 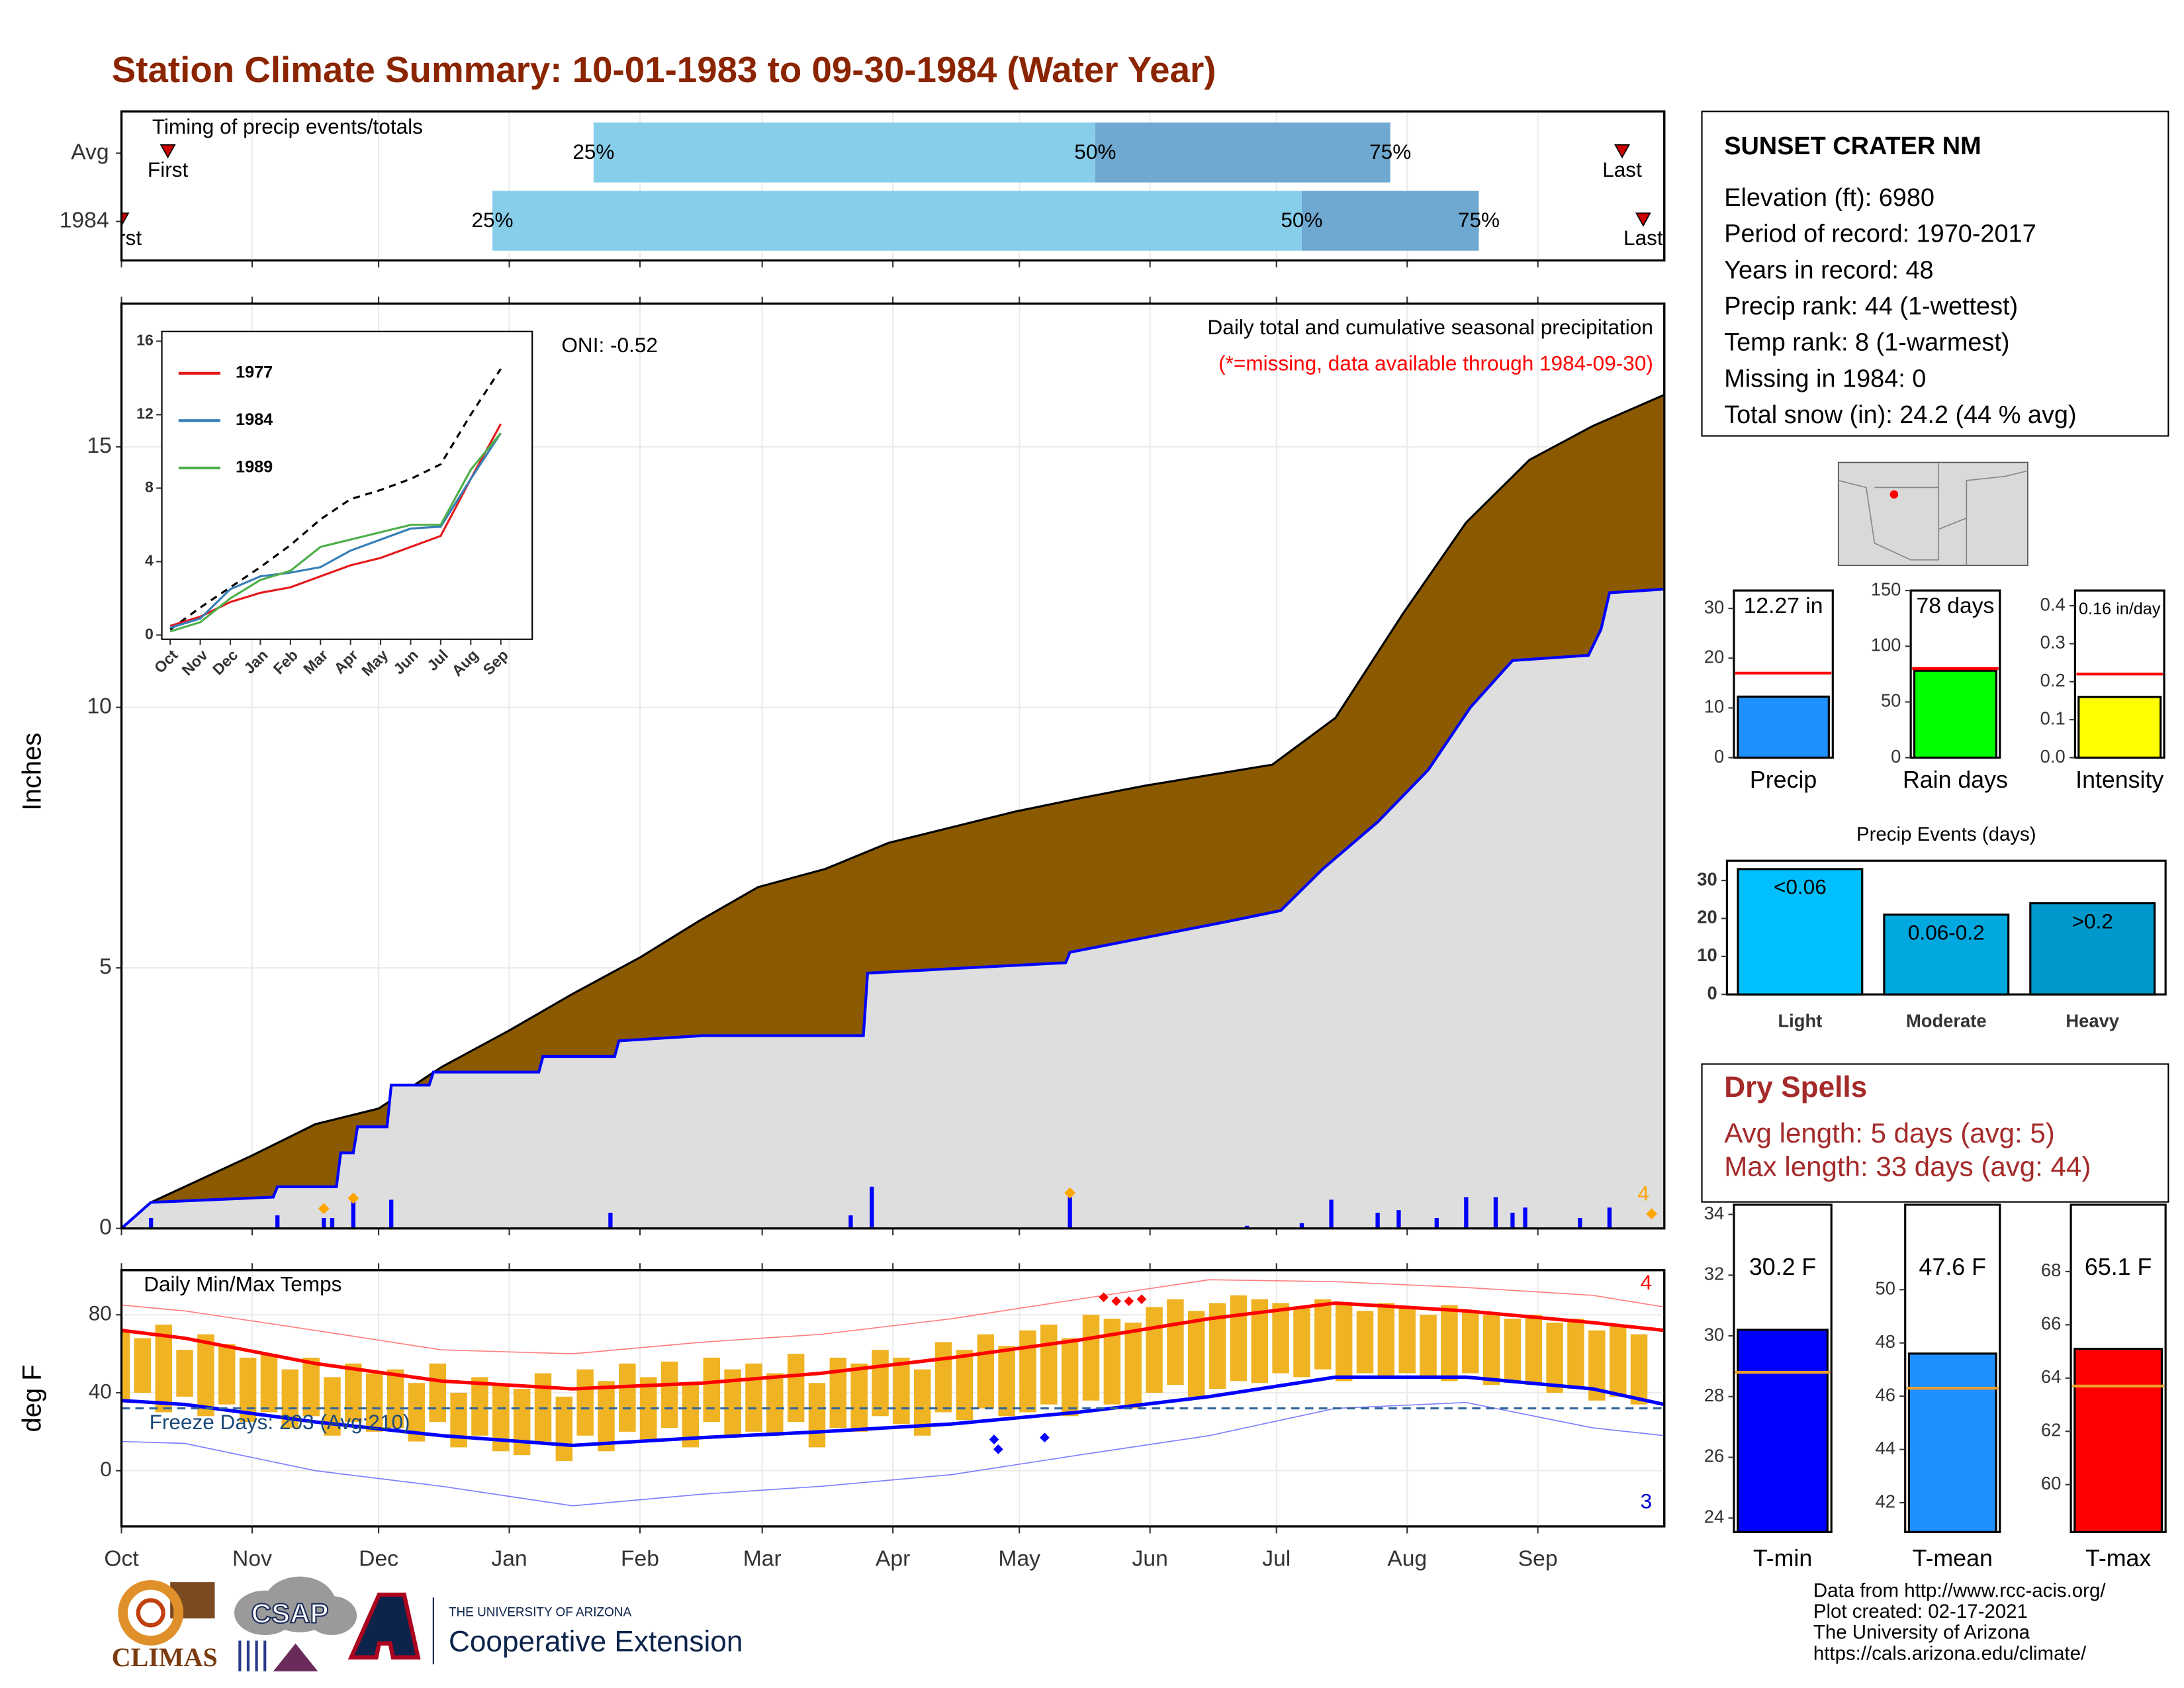 What do you see at coordinates (1301, 220) in the screenshot?
I see `quartile-label: 50%` at bounding box center [1301, 220].